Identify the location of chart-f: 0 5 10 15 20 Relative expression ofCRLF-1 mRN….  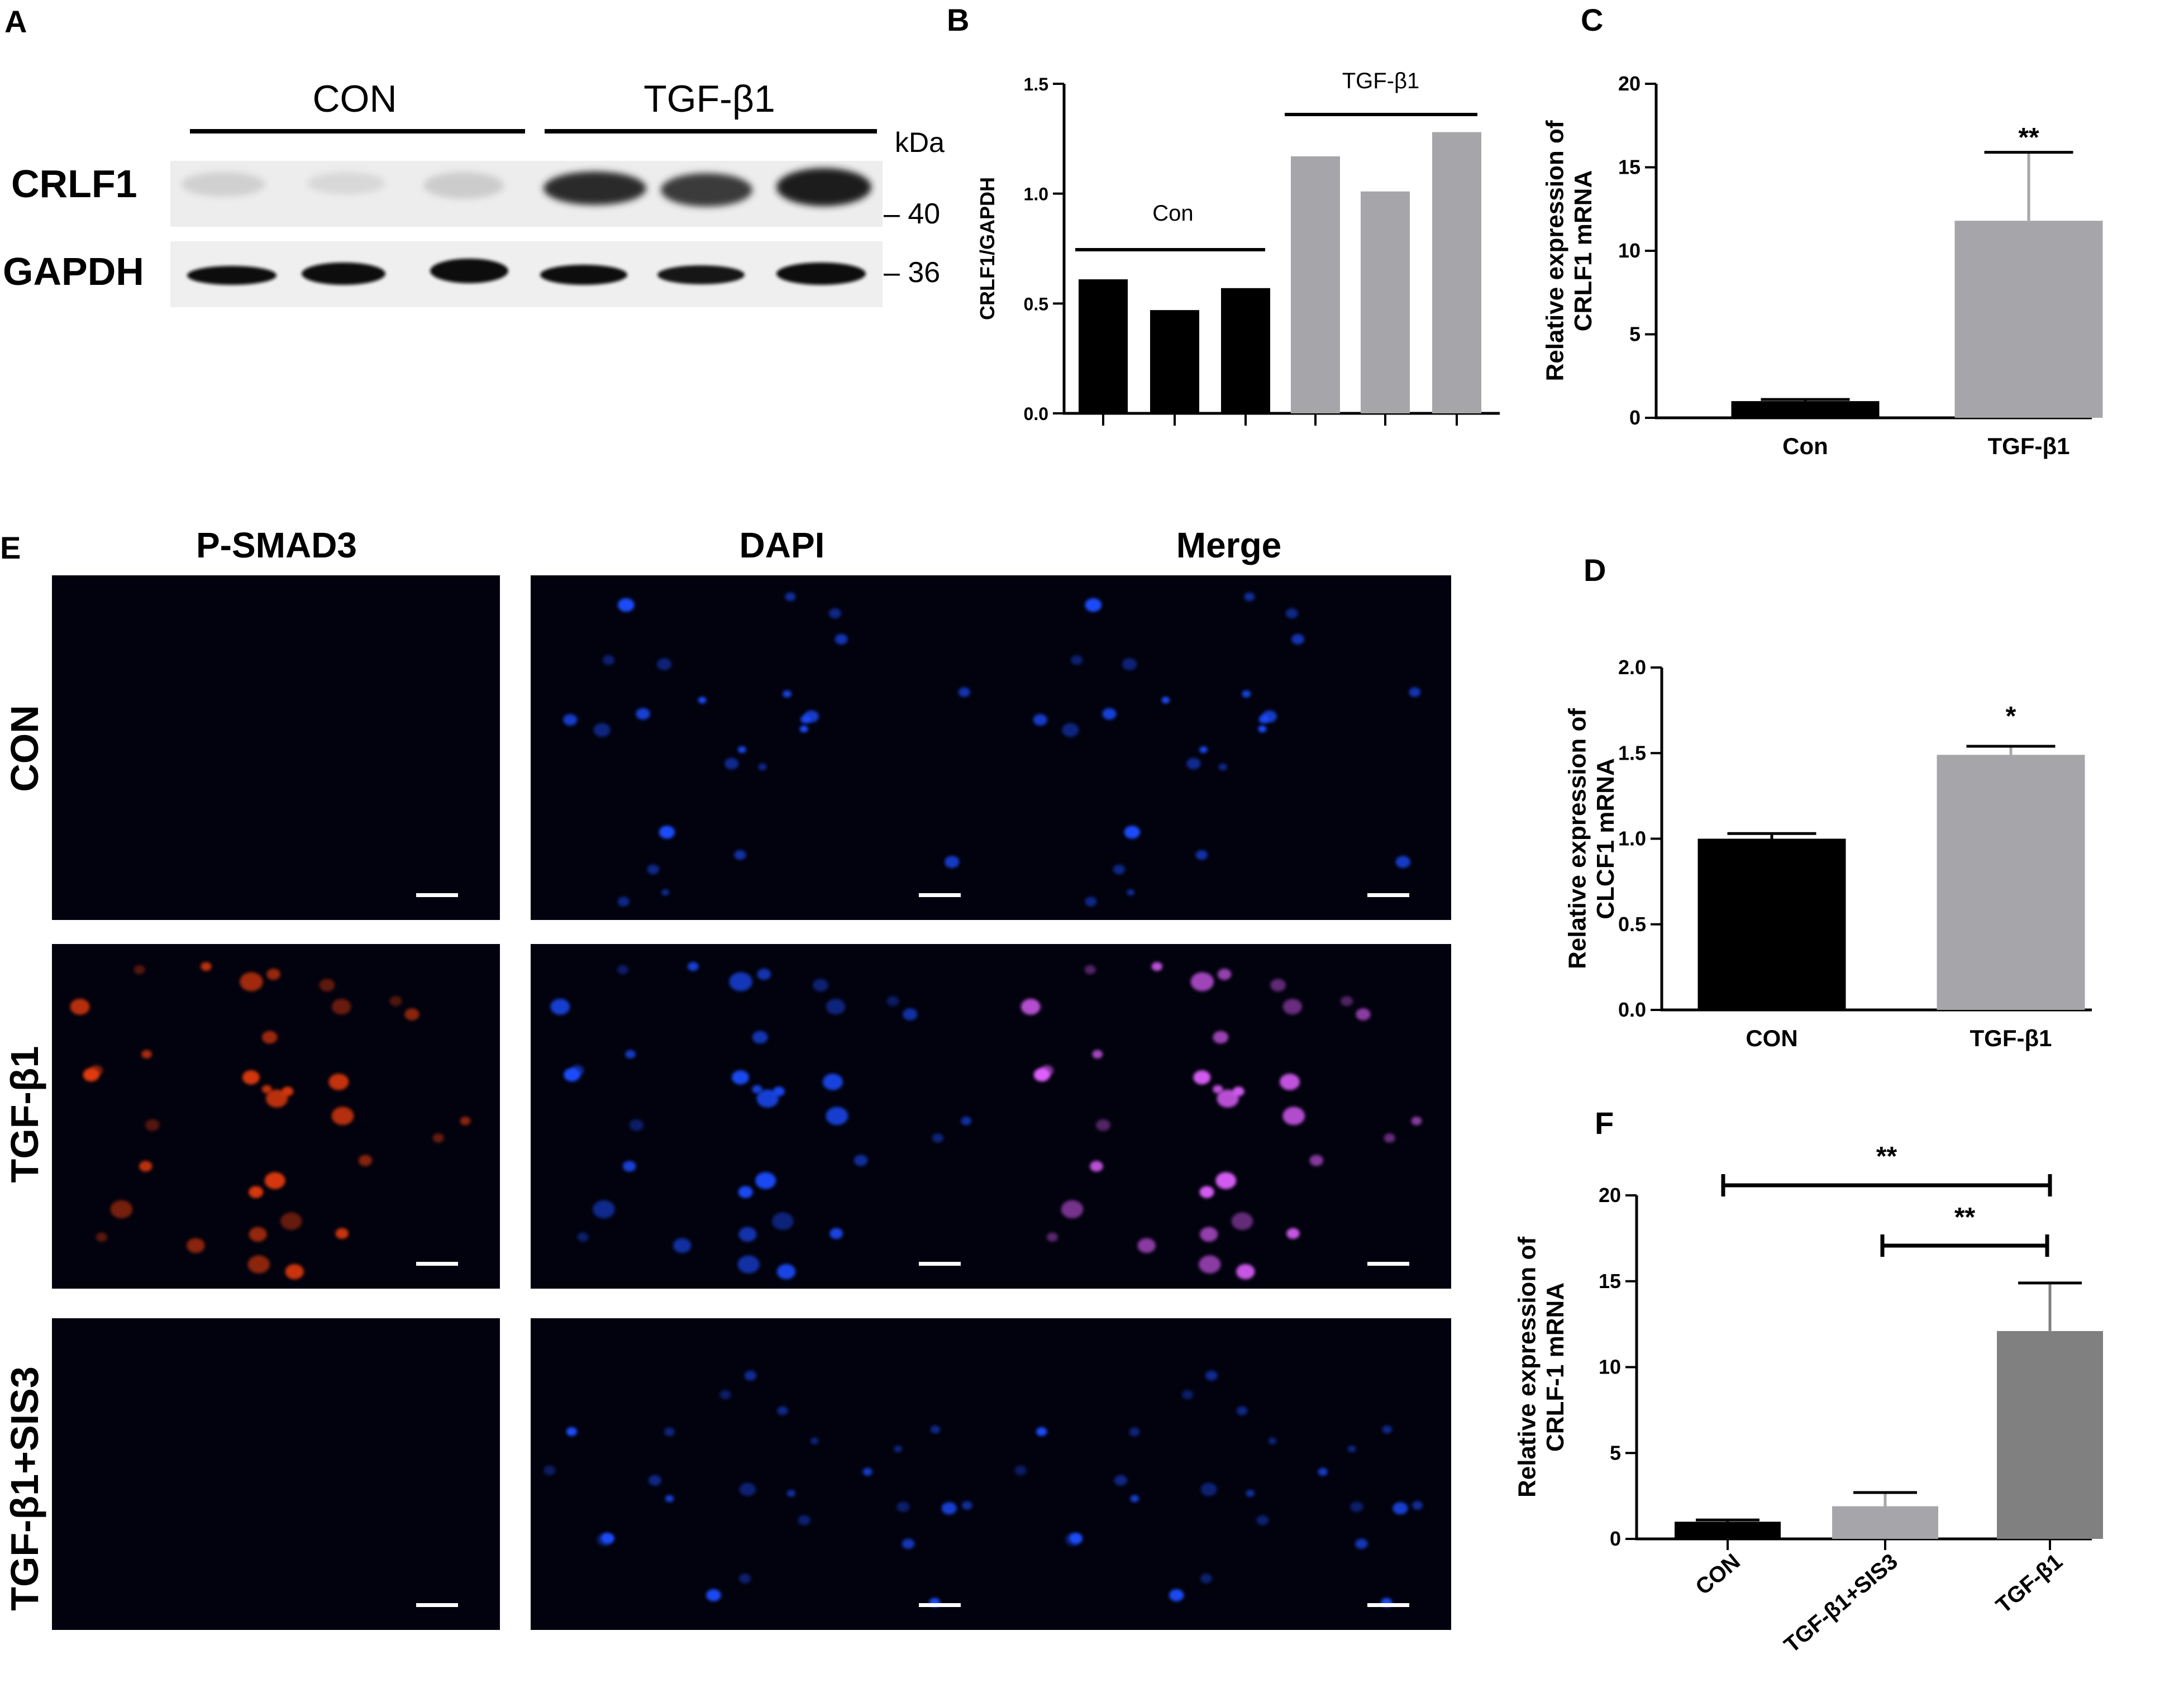
(1808, 1400).